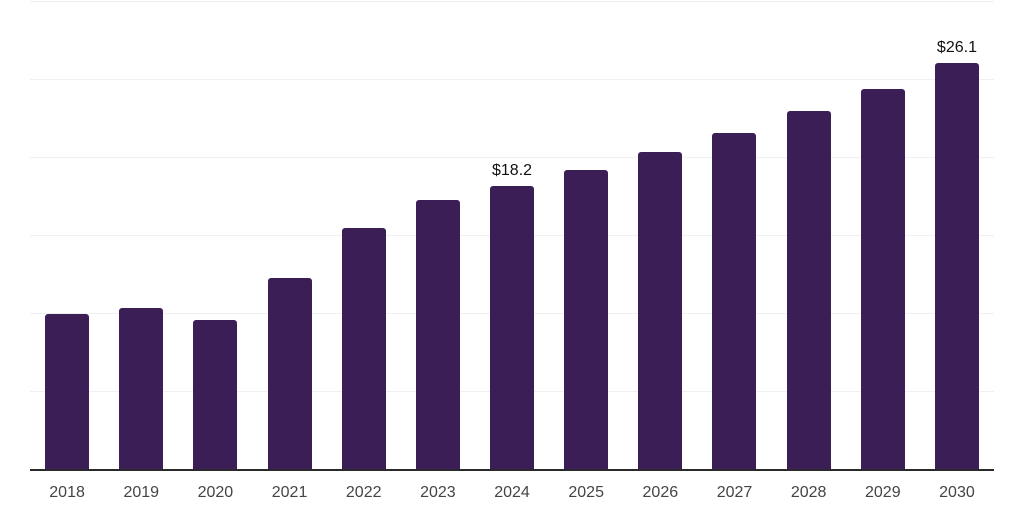 This screenshot has height=512, width=1024. I want to click on x-tick-label-2023: 2023, so click(438, 492).